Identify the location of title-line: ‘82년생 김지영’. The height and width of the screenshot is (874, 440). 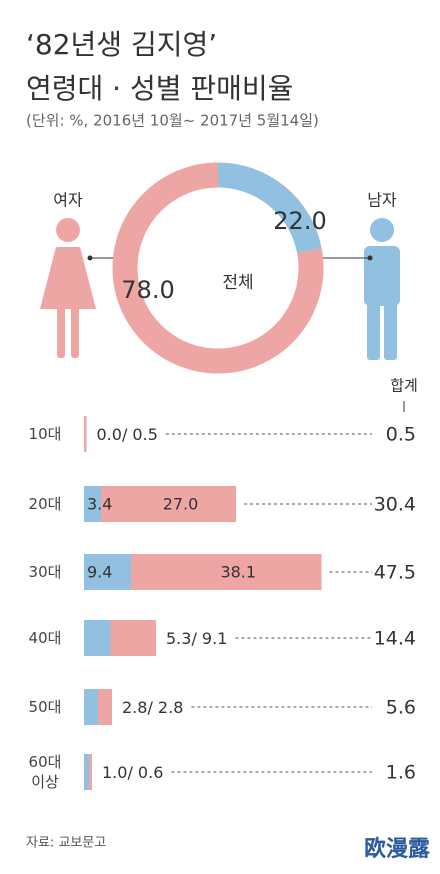
(121, 44).